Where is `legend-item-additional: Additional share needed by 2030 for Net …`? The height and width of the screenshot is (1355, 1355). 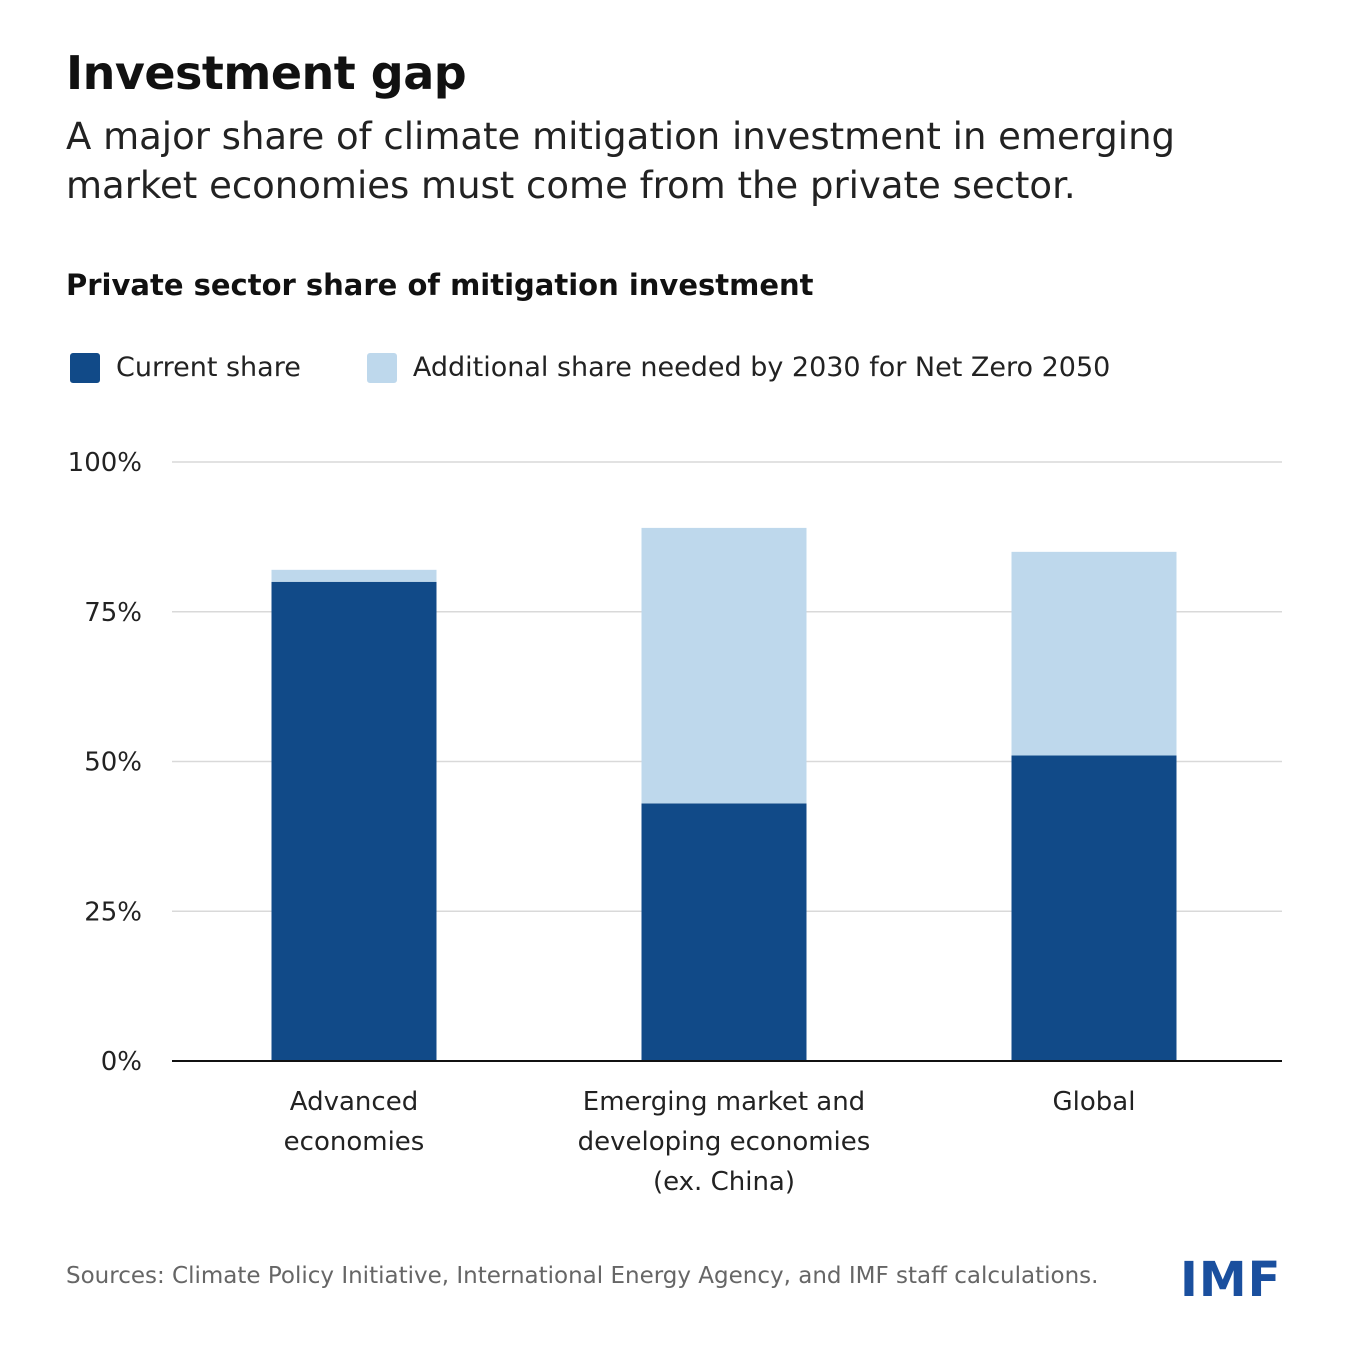 legend-item-additional: Additional share needed by 2030 for Net … is located at coordinates (738, 367).